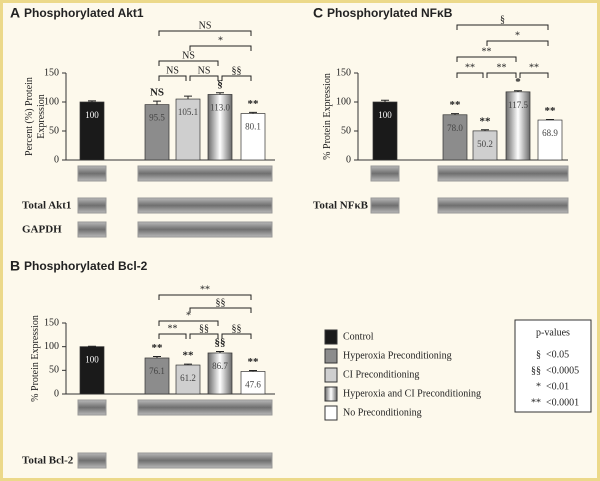 This screenshot has width=600, height=481. I want to click on pvalue-label: <0.01, so click(557, 386).